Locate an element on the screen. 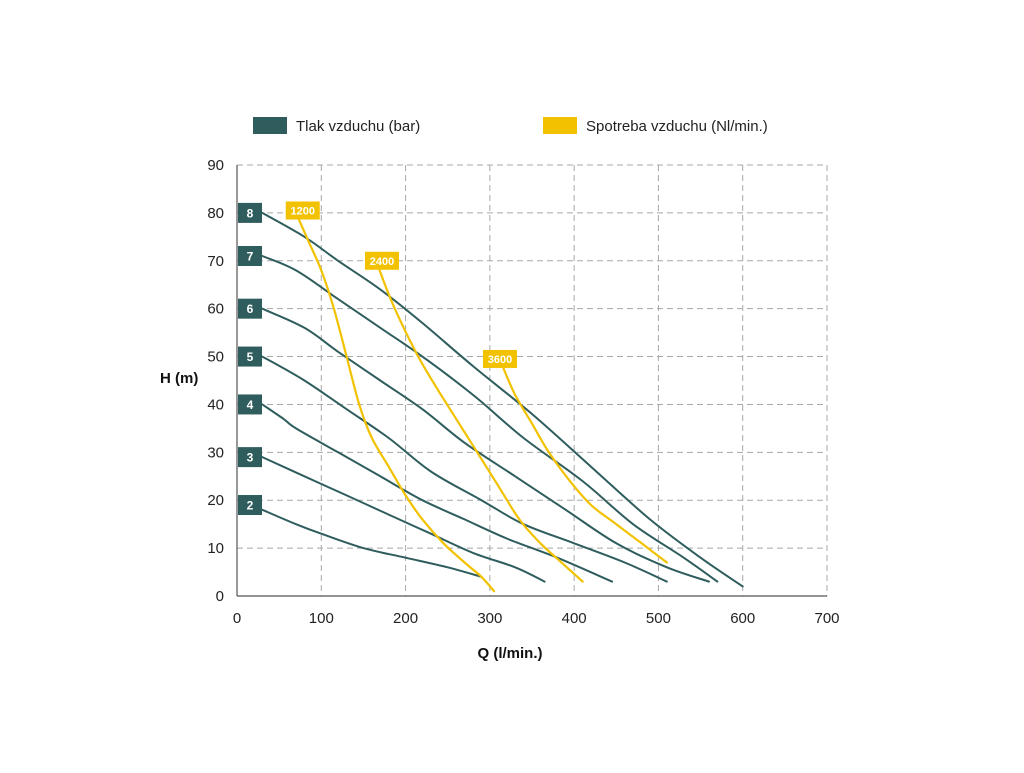  legend-swatch-consumption is located at coordinates (560, 125).